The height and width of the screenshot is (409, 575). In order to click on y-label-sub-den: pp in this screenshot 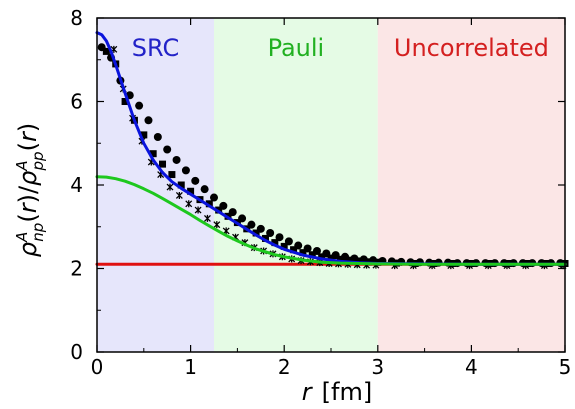, I will do `click(38, 161)`.